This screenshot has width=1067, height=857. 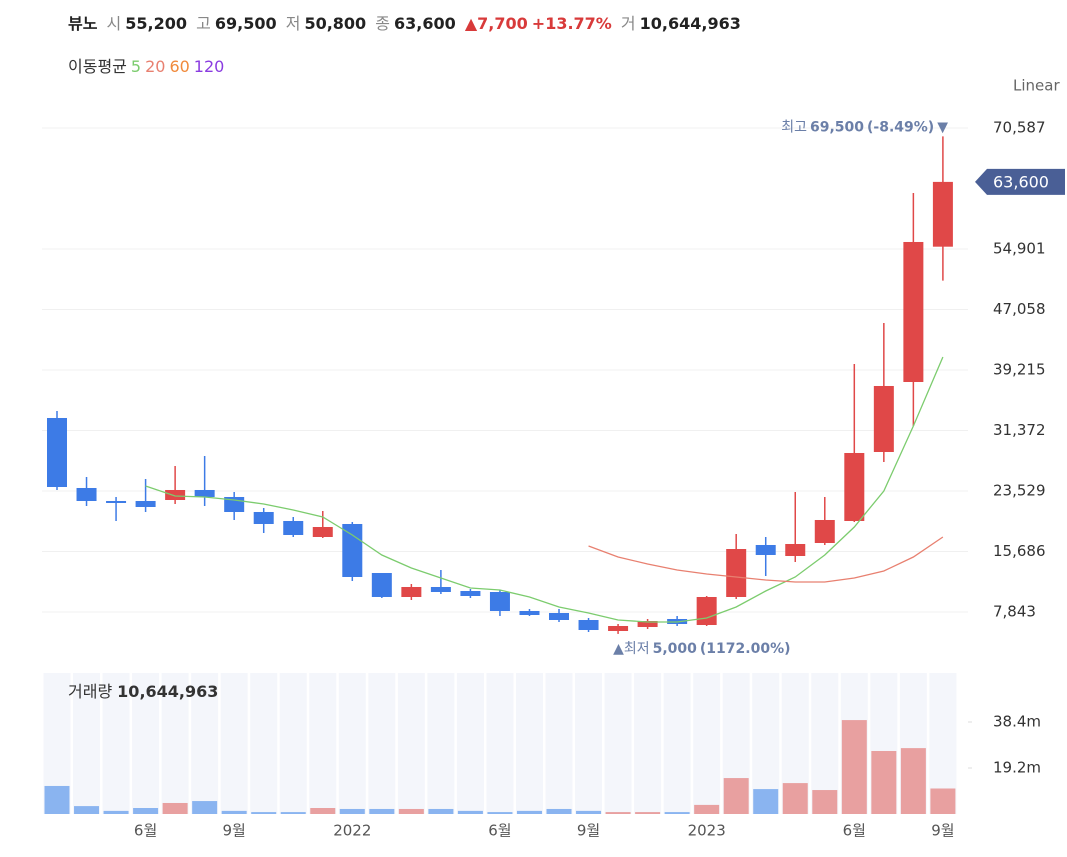 What do you see at coordinates (293, 23) in the screenshot?
I see `label: 저` at bounding box center [293, 23].